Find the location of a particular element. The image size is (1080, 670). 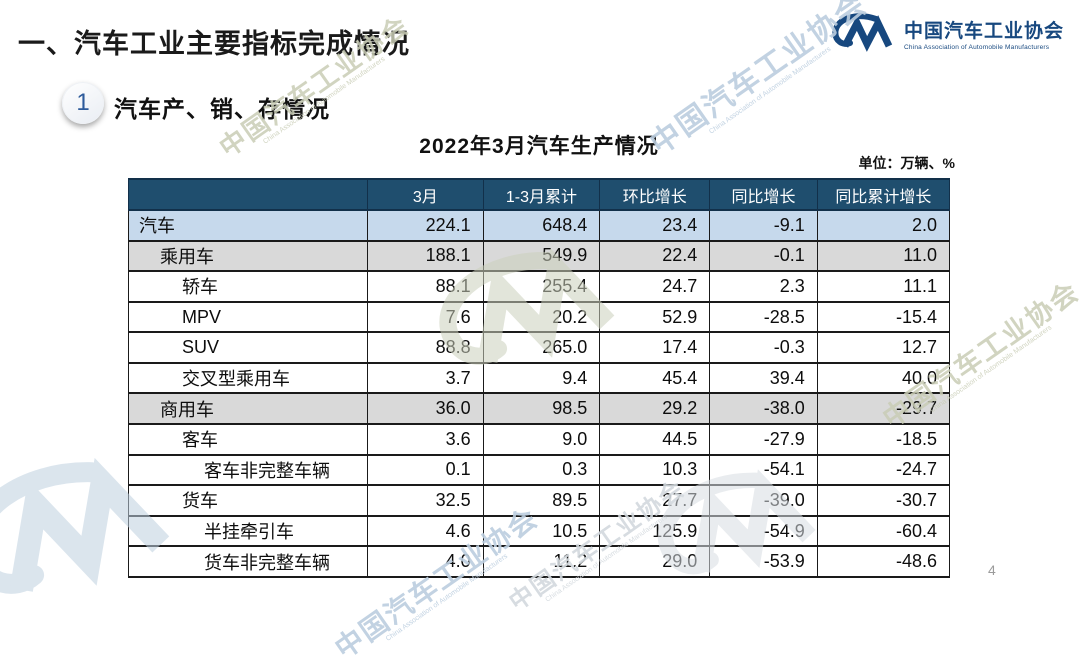

value-cell: 549.9 is located at coordinates (541, 256).